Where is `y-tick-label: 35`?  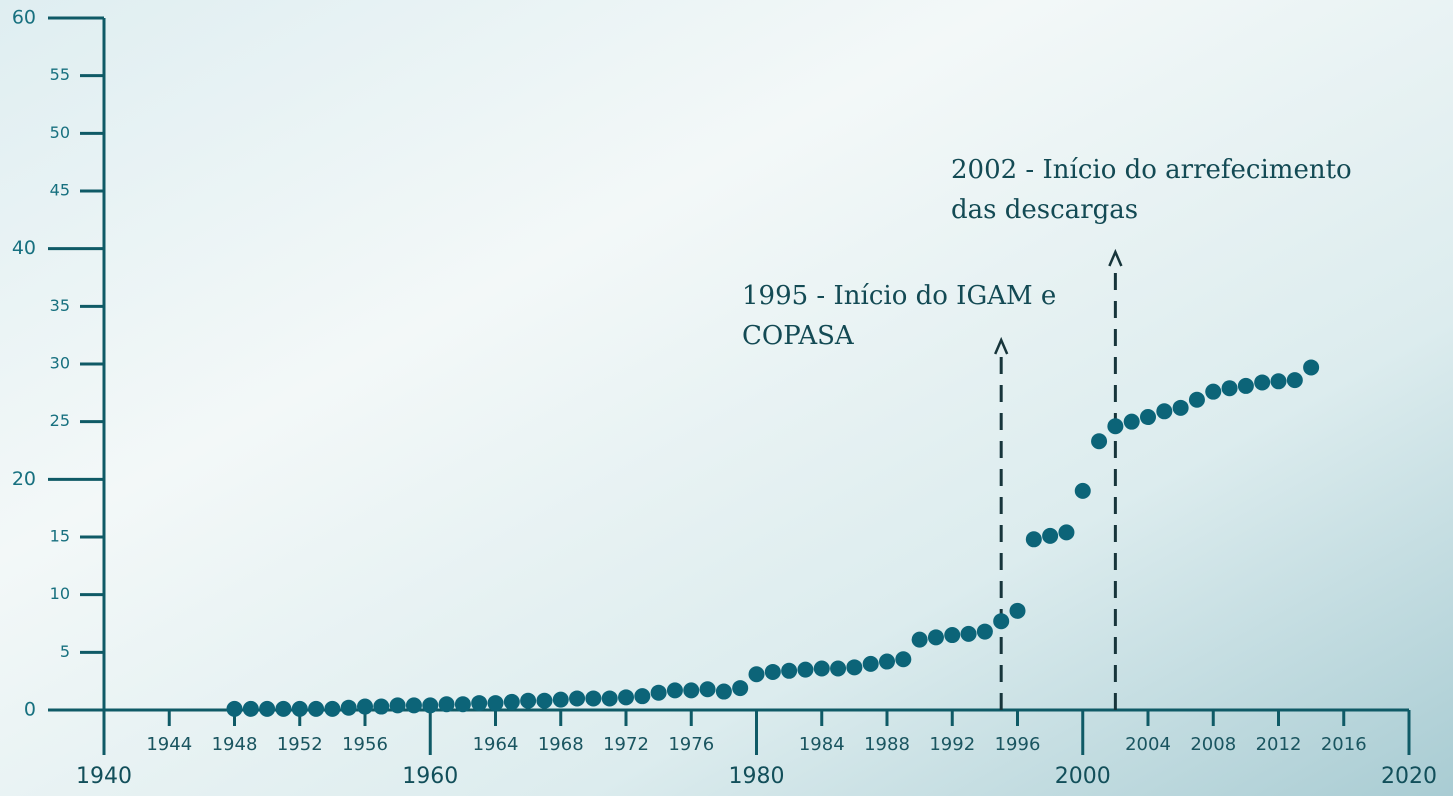
y-tick-label: 35 is located at coordinates (60, 305).